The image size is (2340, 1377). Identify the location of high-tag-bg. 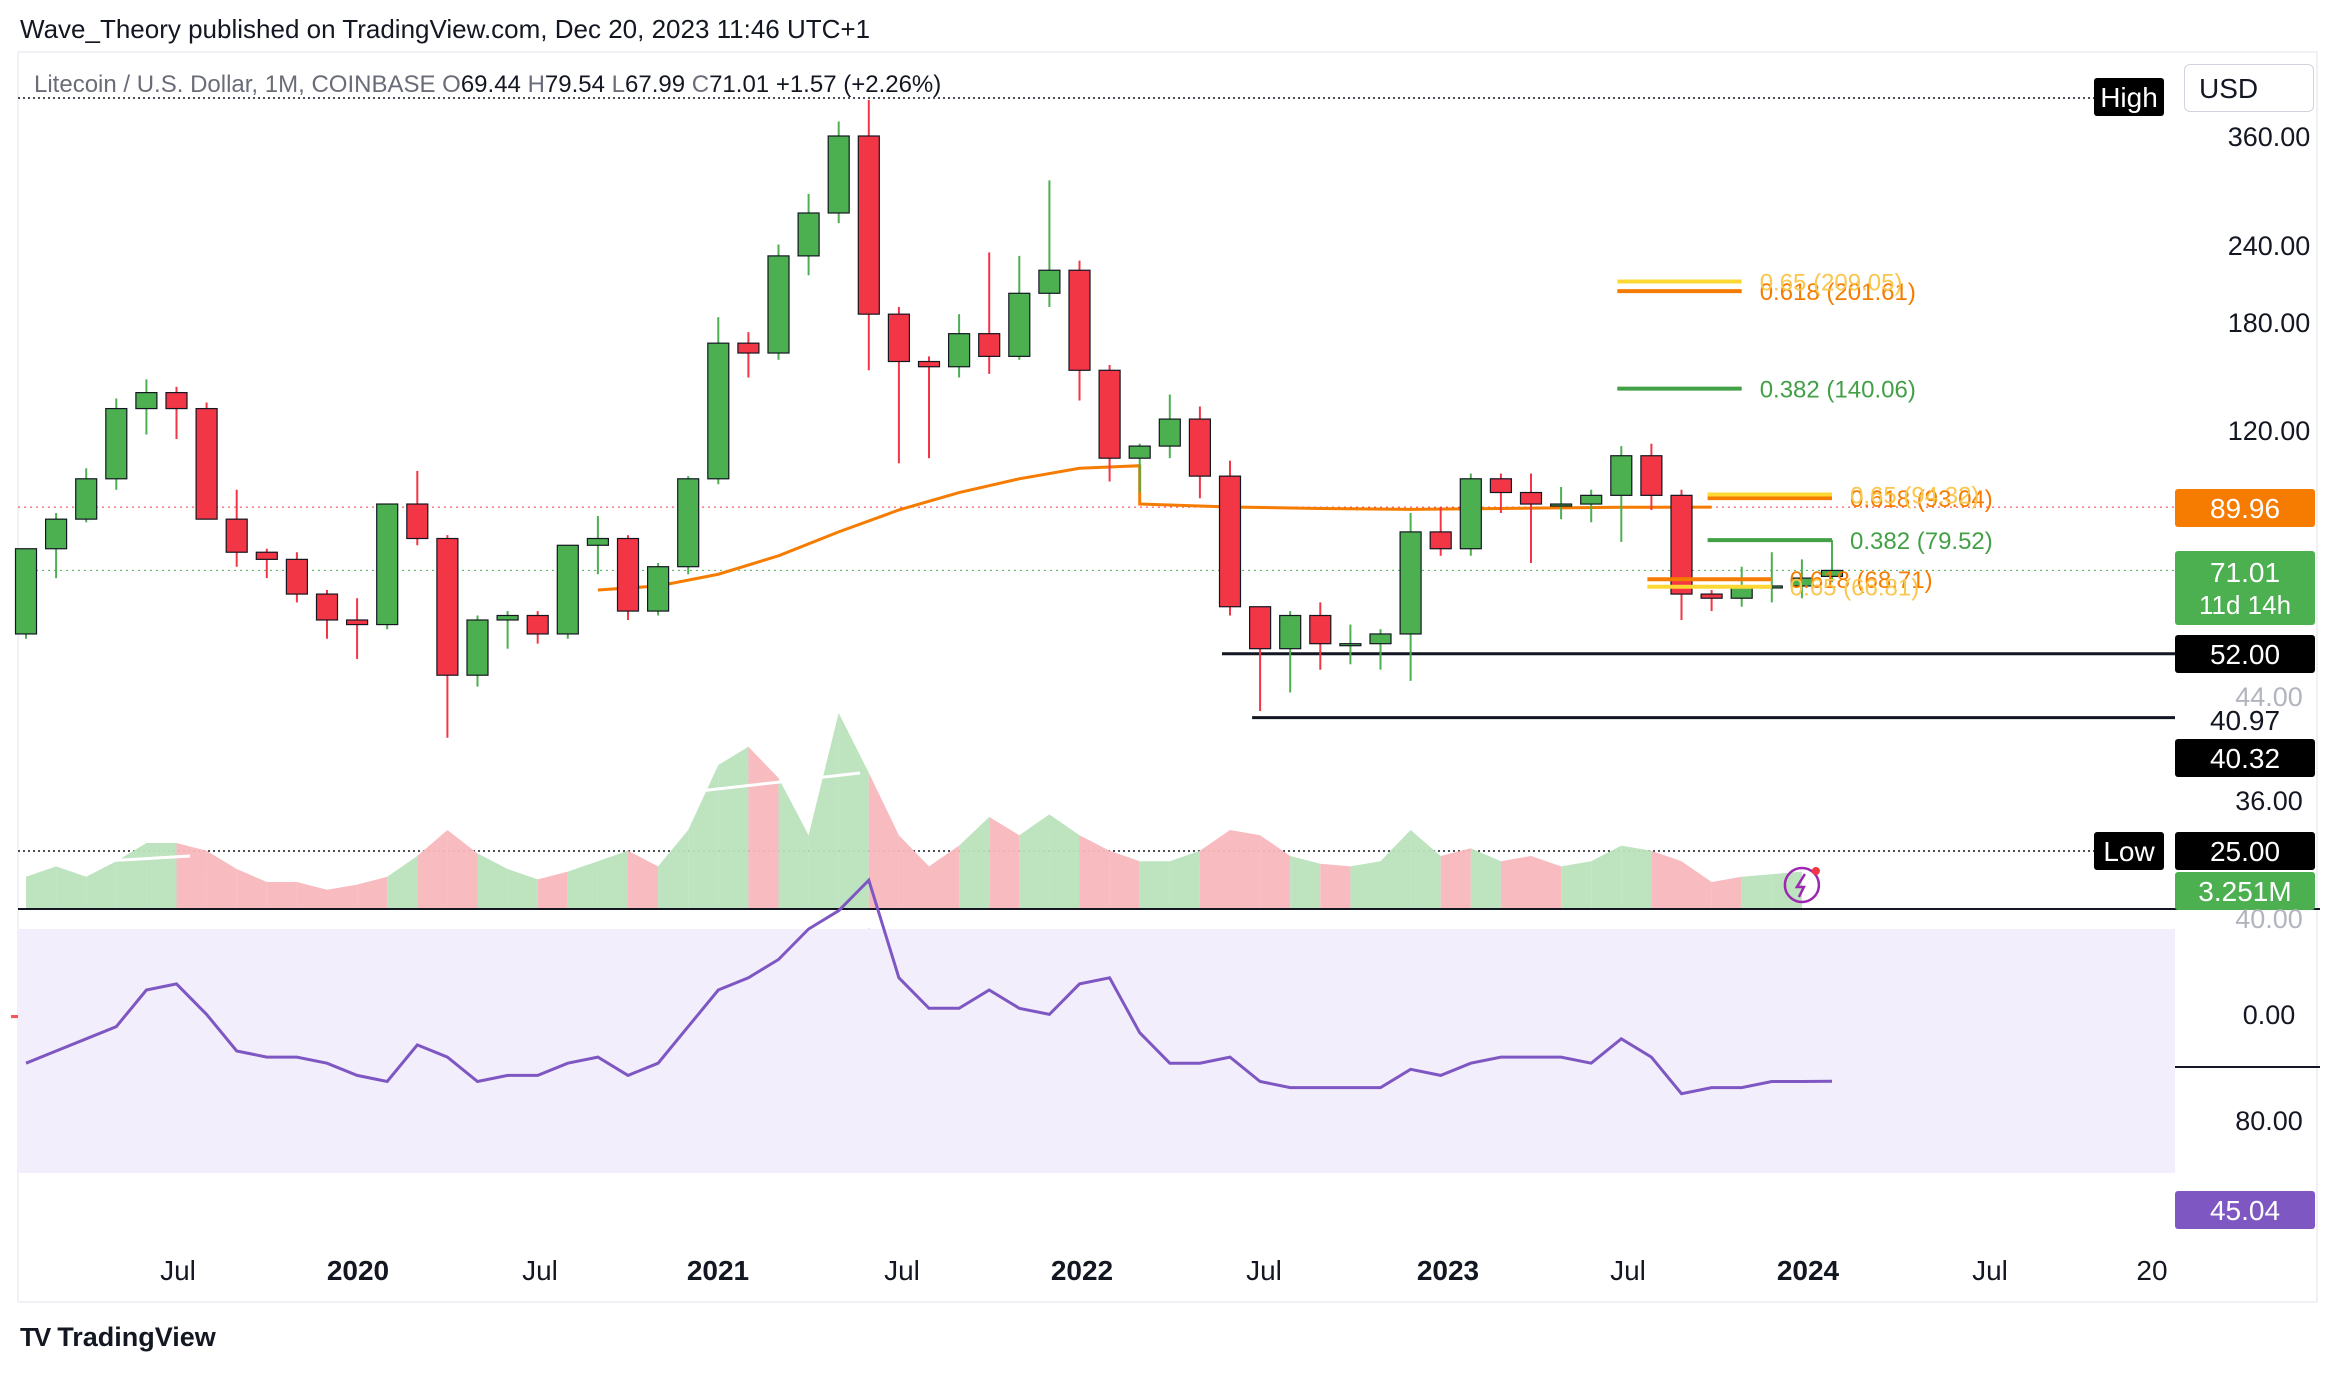
(2129, 97).